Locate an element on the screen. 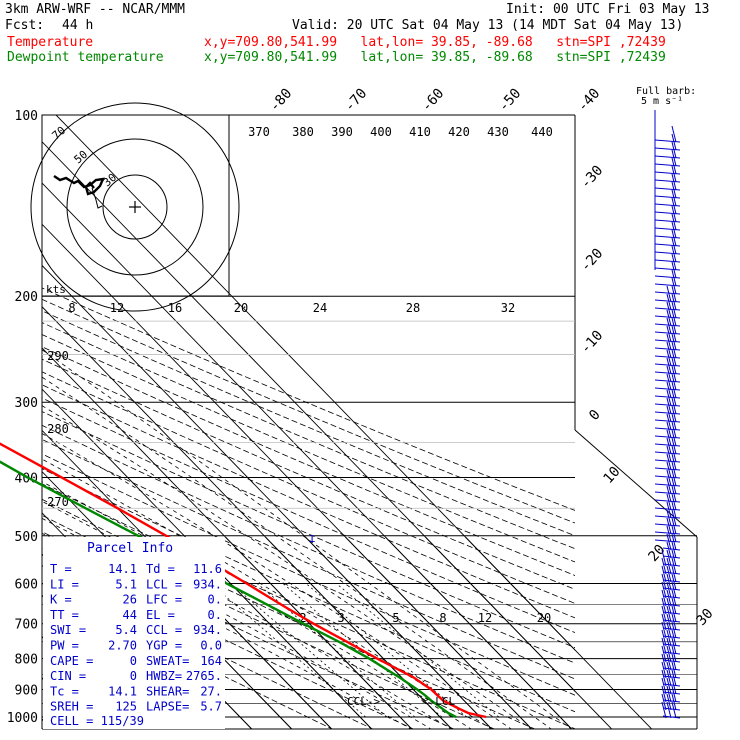 The height and width of the screenshot is (740, 740). hodograph-ring-label: 50 is located at coordinates (81, 157).